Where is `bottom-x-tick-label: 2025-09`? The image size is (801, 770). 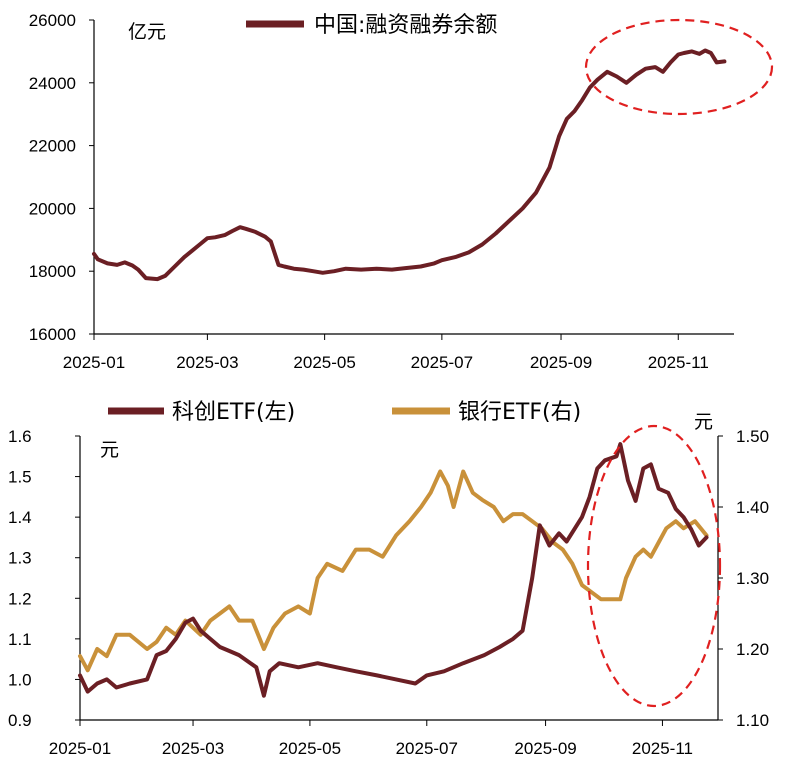 bottom-x-tick-label: 2025-09 is located at coordinates (545, 748).